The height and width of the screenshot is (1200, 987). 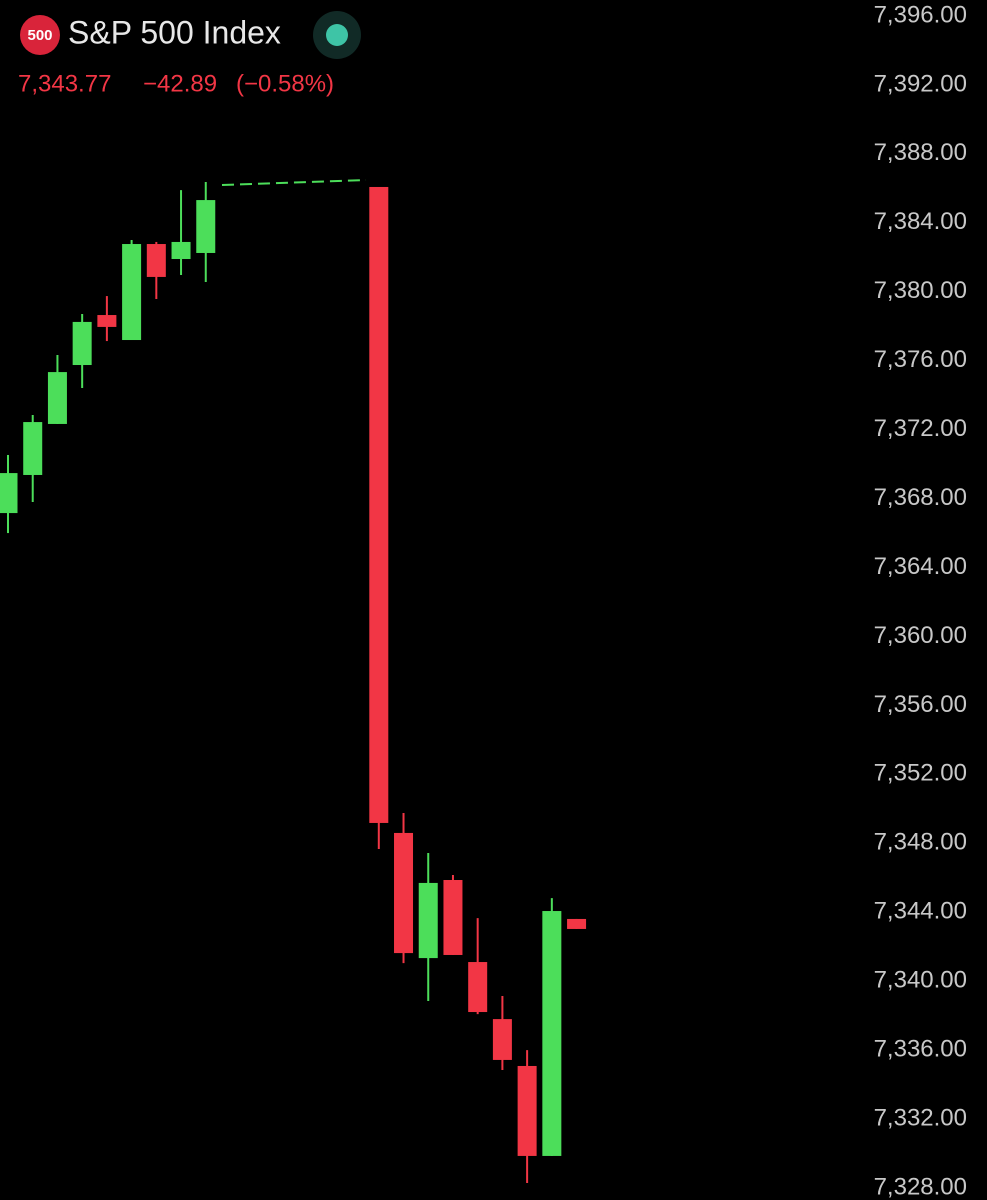 What do you see at coordinates (920, 911) in the screenshot?
I see `y-tick-label: 7,344.00` at bounding box center [920, 911].